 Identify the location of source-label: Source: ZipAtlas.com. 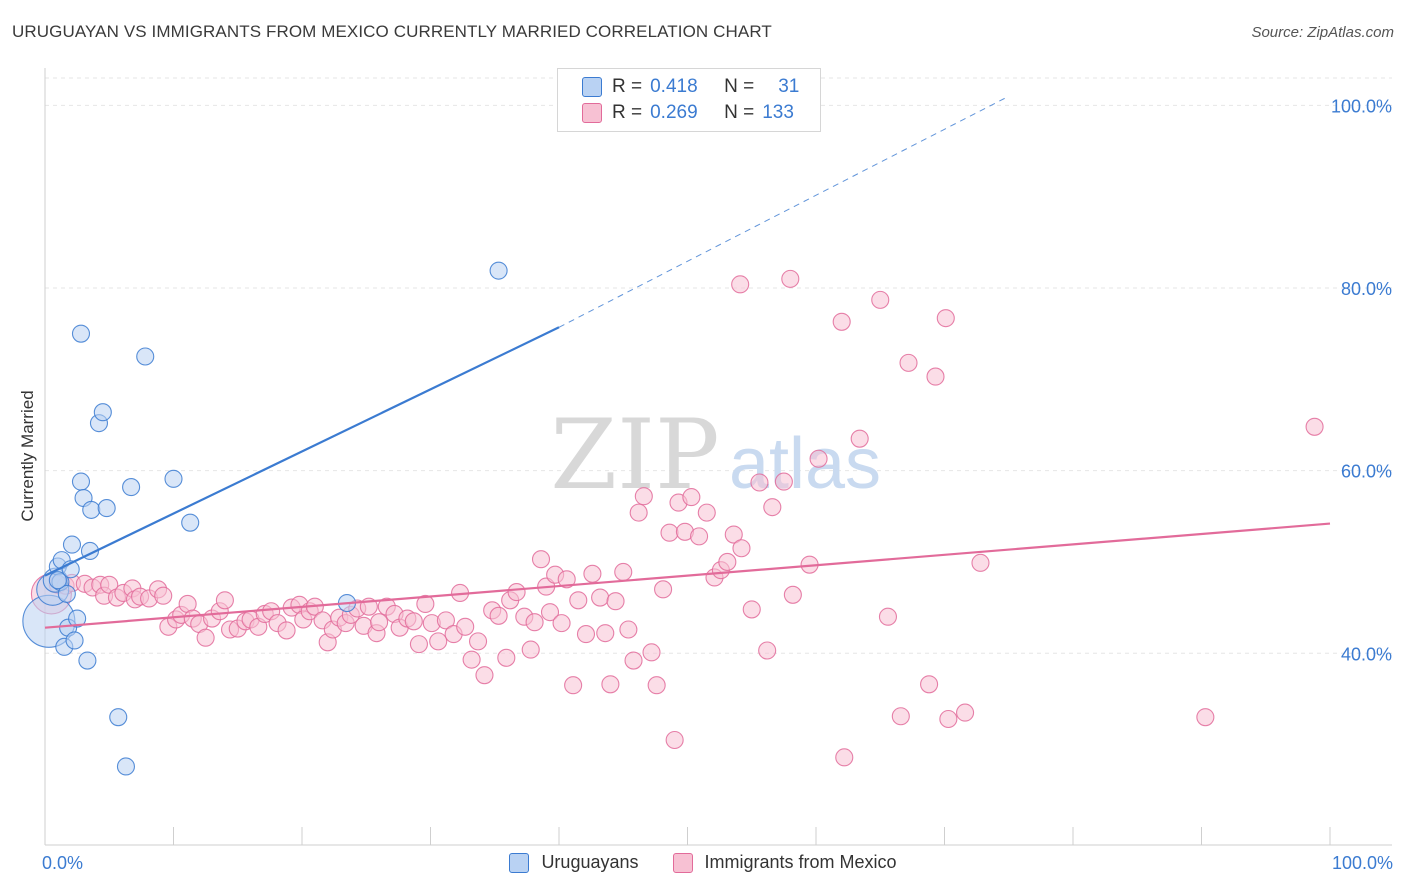
(1322, 32).